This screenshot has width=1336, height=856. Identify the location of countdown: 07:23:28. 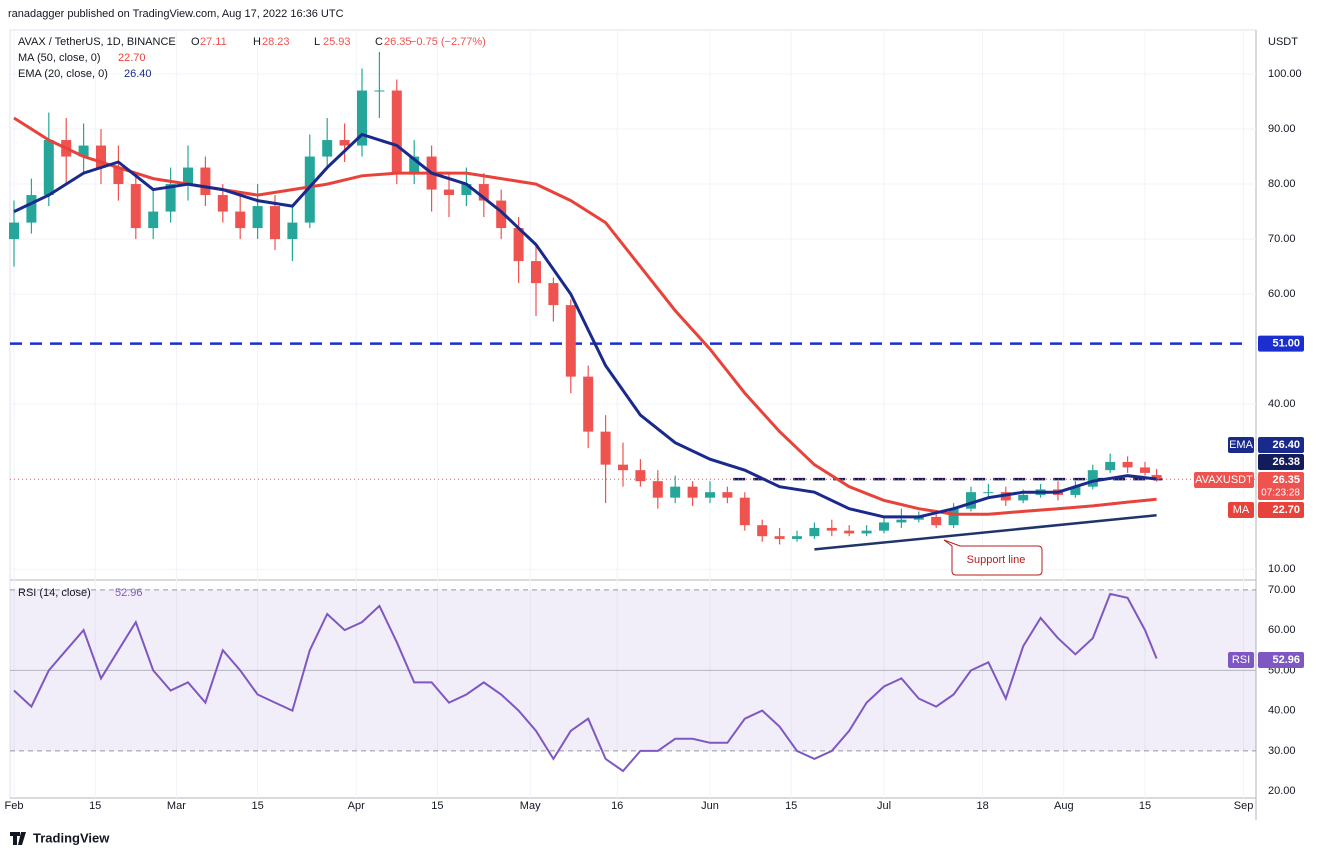
(1280, 493).